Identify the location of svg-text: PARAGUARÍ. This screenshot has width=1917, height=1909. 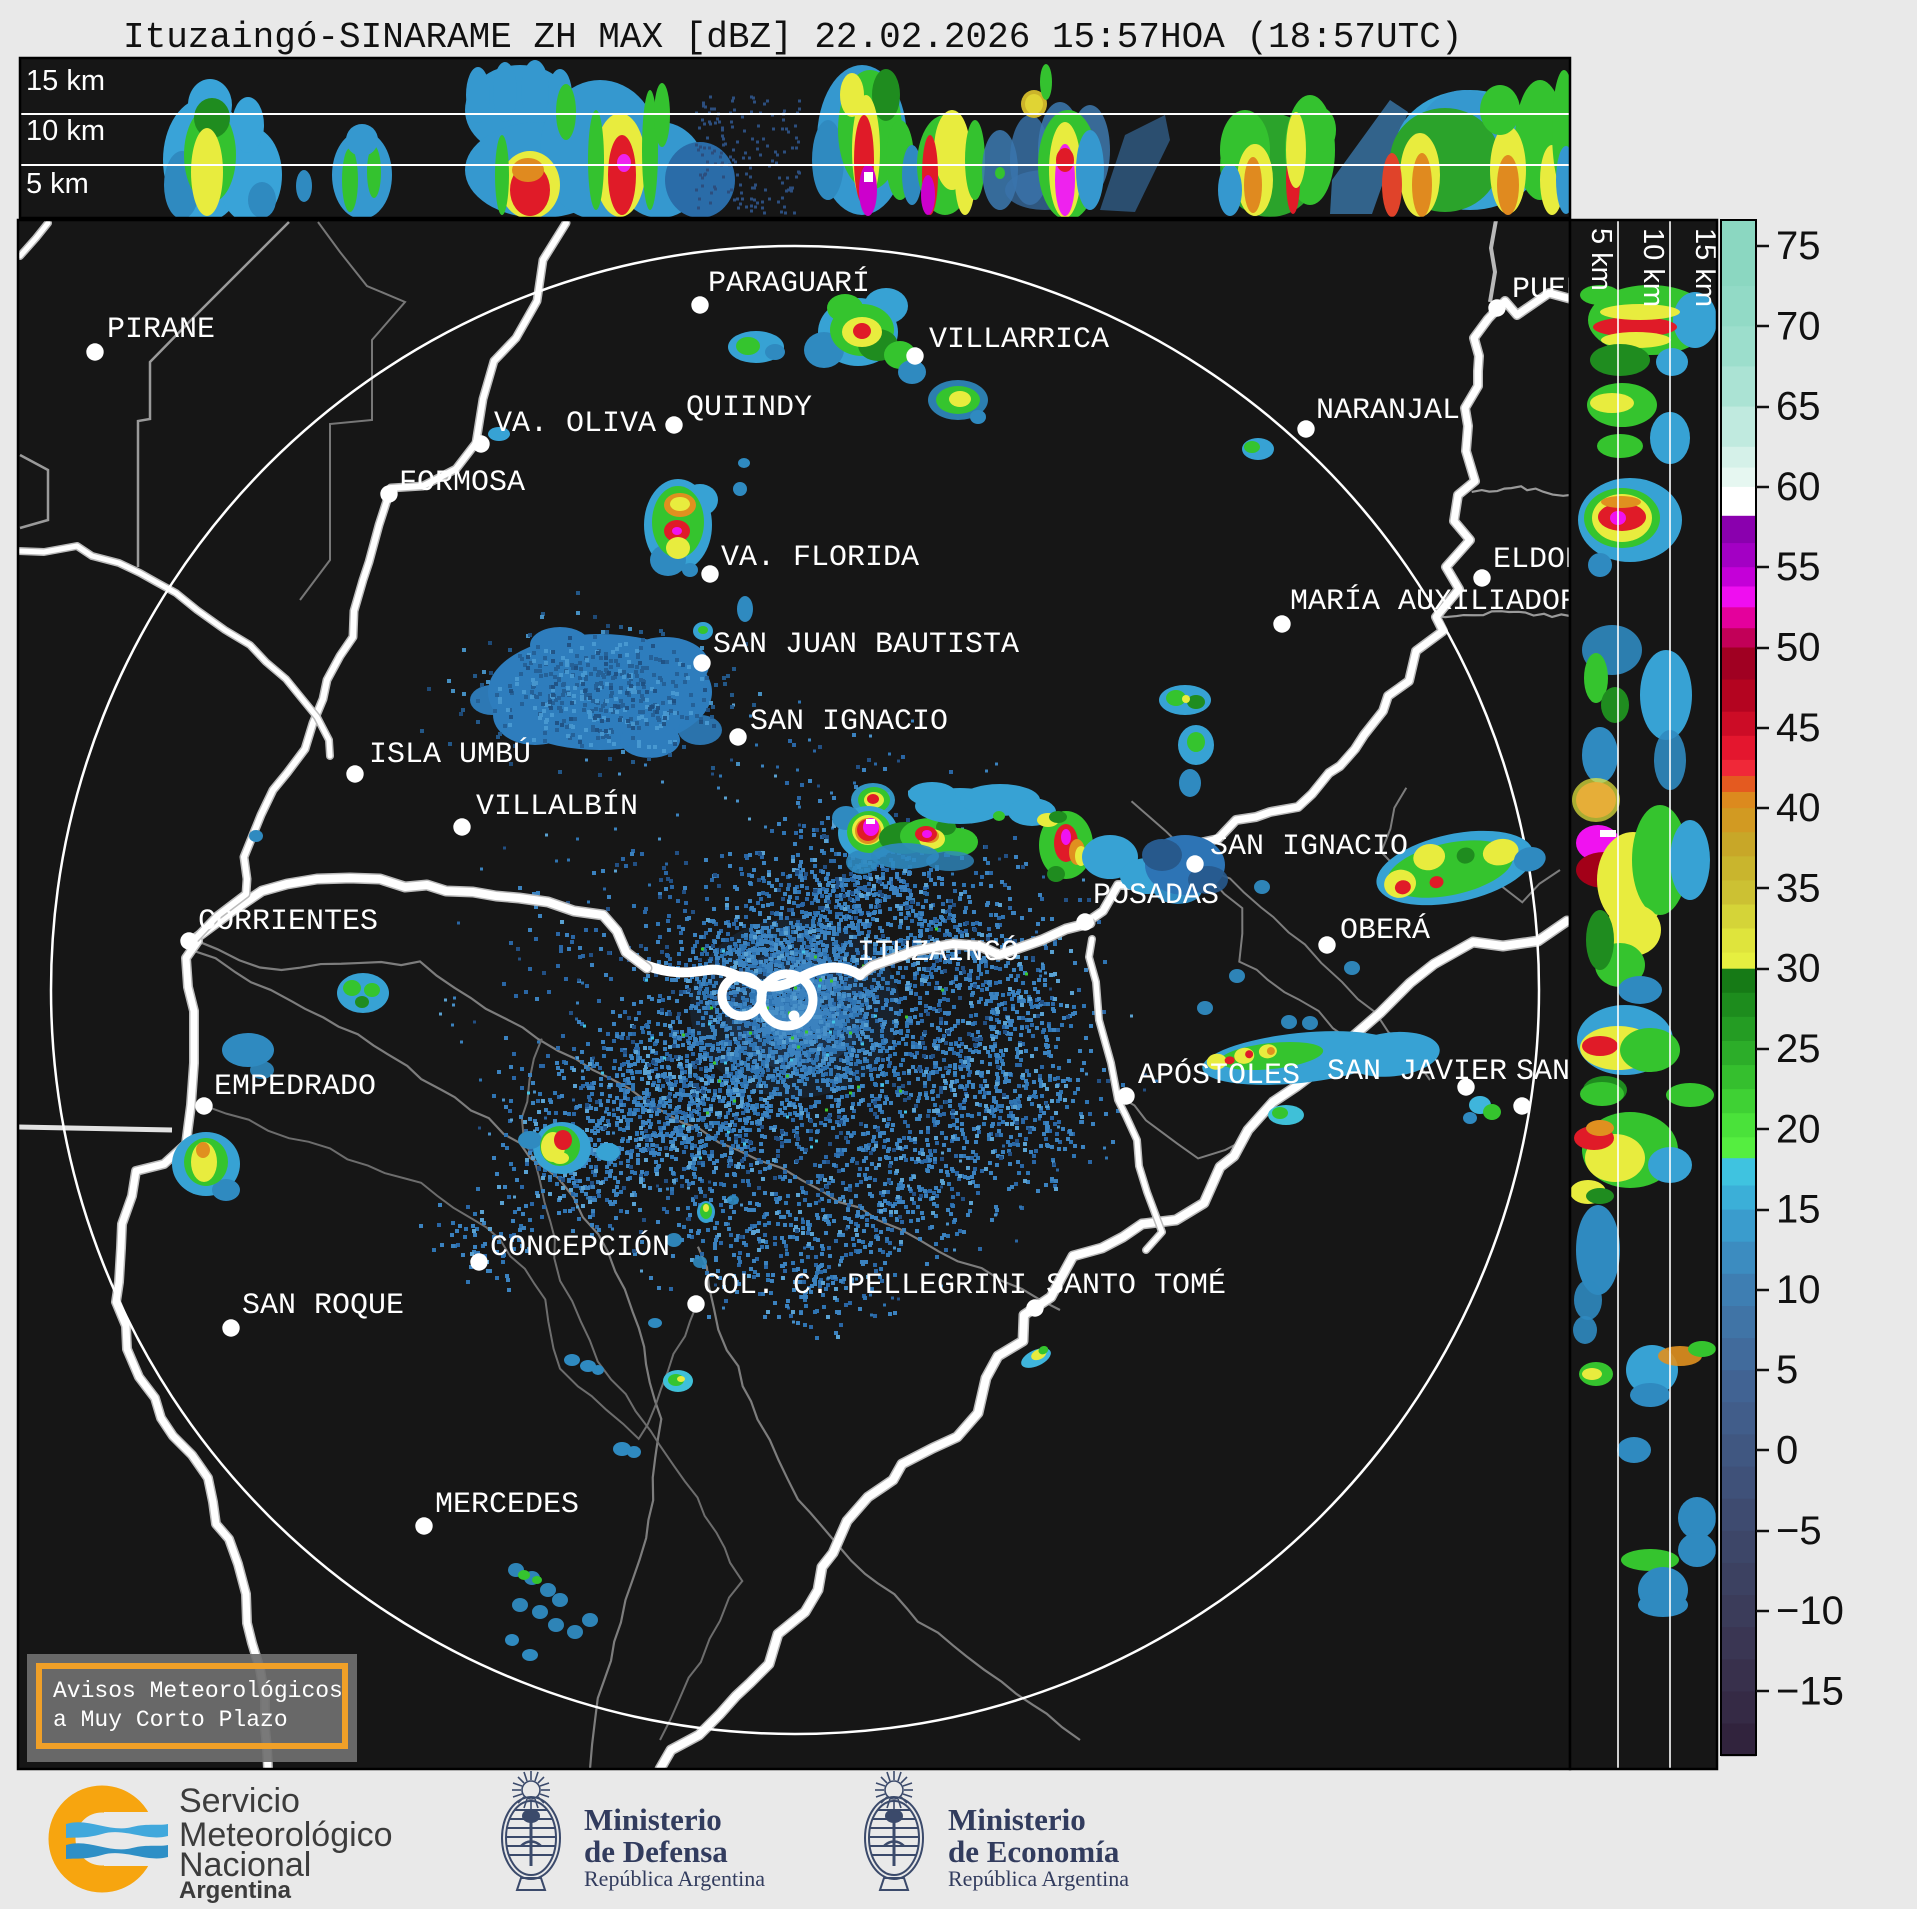
(789, 283).